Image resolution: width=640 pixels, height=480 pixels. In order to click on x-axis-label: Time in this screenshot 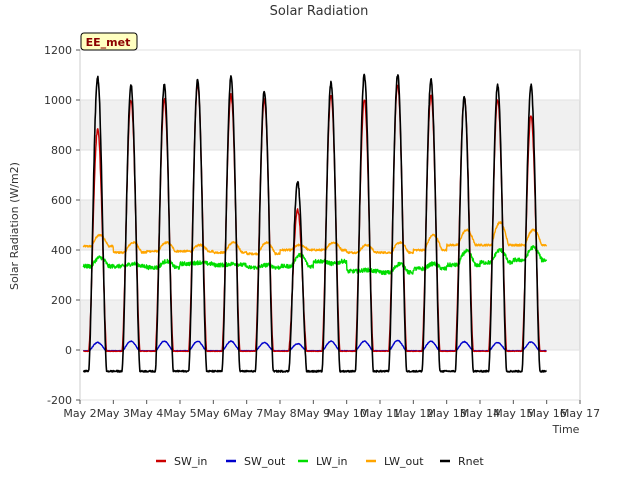, I will do `click(566, 429)`.